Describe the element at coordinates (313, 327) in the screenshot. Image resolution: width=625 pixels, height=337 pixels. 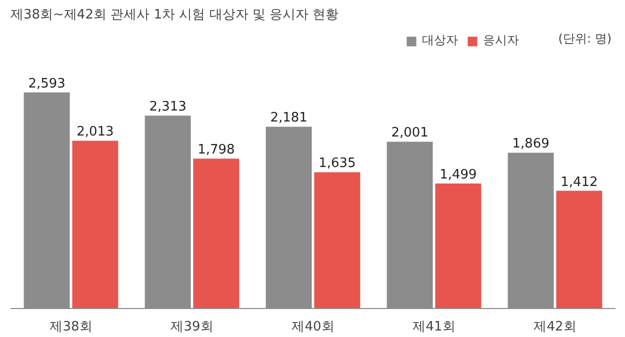
I see `x-tick-label: 제40회` at that location.